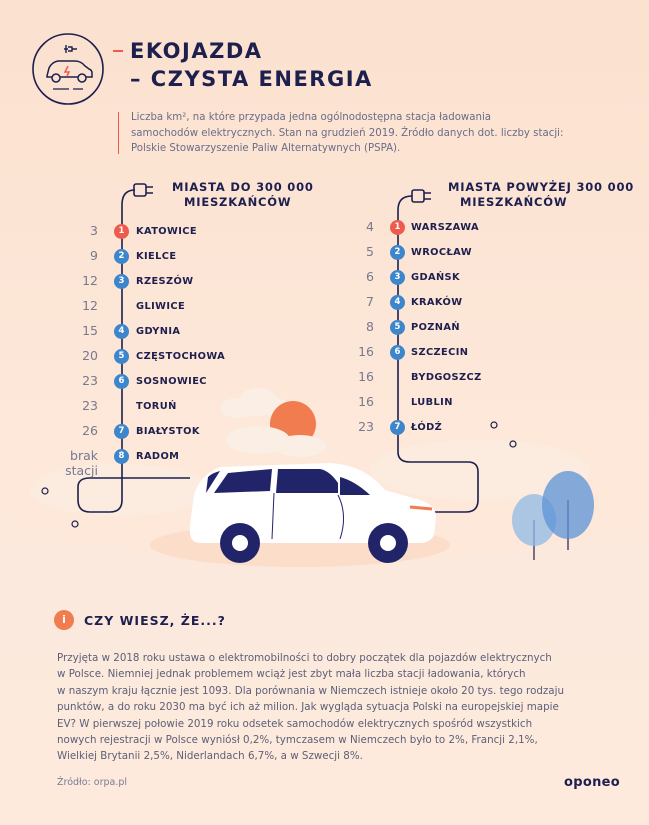 The height and width of the screenshot is (825, 649). What do you see at coordinates (243, 187) in the screenshot?
I see `small-cities-heading-line-1: MIASTA DO 300 000` at bounding box center [243, 187].